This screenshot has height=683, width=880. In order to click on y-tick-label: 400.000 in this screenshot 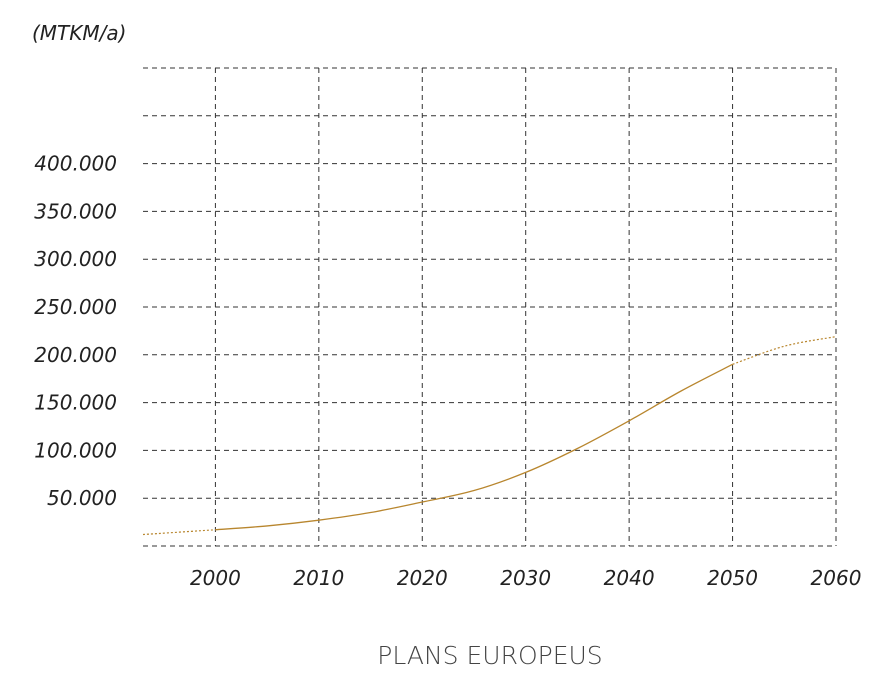, I will do `click(75, 164)`.